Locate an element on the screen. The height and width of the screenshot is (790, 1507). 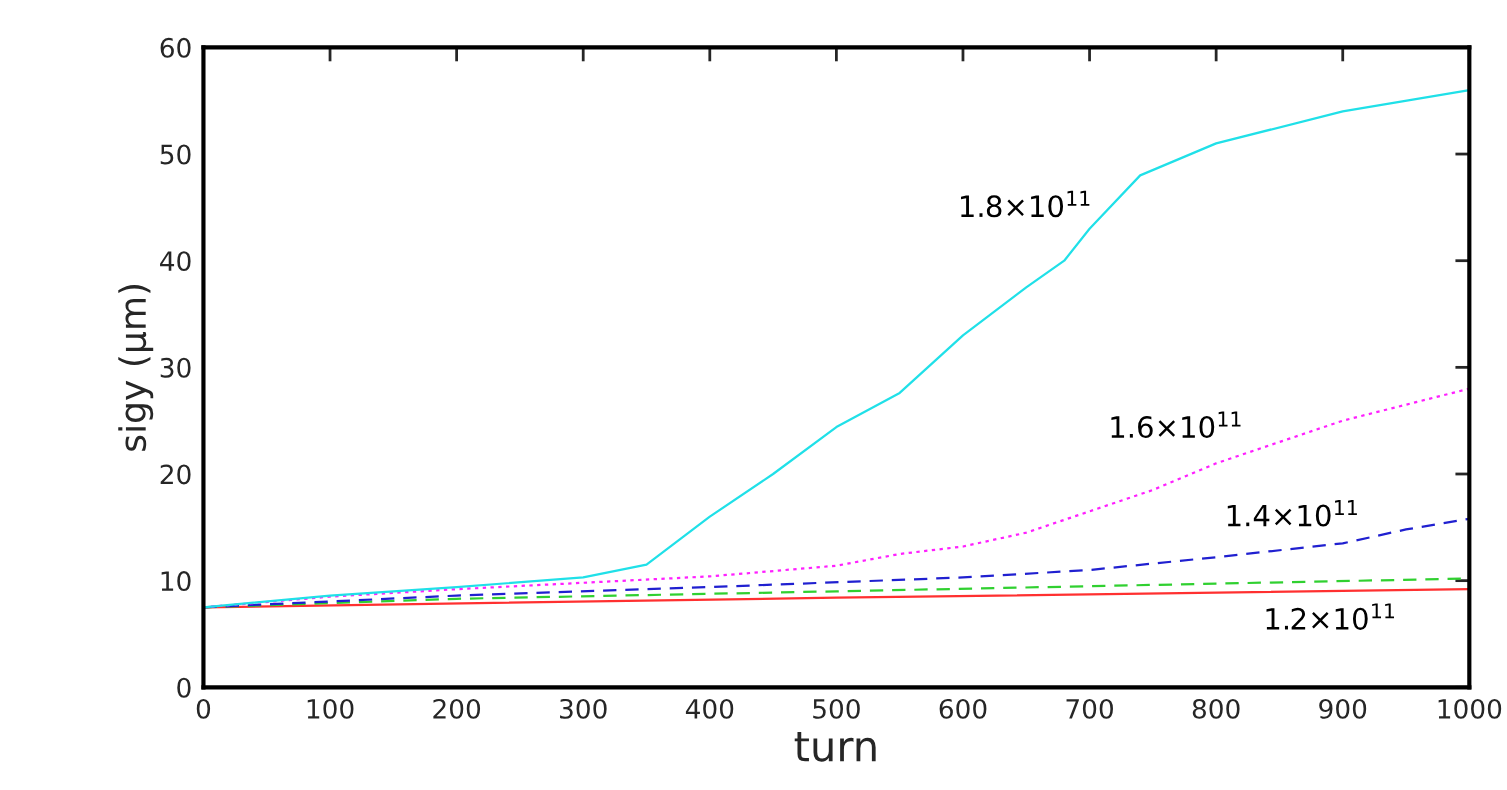
y-tick-label: 50 is located at coordinates (175, 154).